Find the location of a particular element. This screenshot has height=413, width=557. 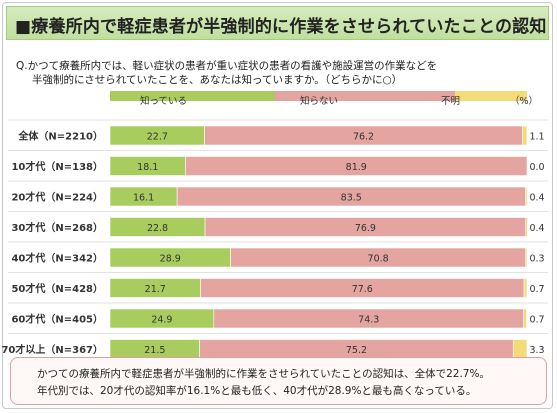

category-label: 50才代（N=428） is located at coordinates (57, 288).